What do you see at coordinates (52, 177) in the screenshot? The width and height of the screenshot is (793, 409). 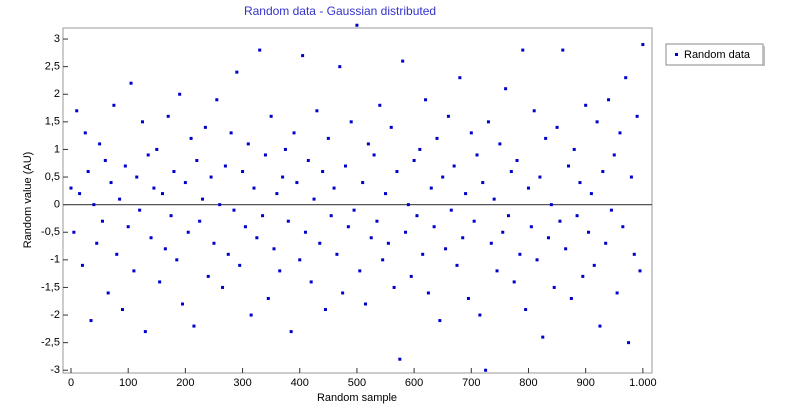 I see `y-tick-label: 0,5` at bounding box center [52, 177].